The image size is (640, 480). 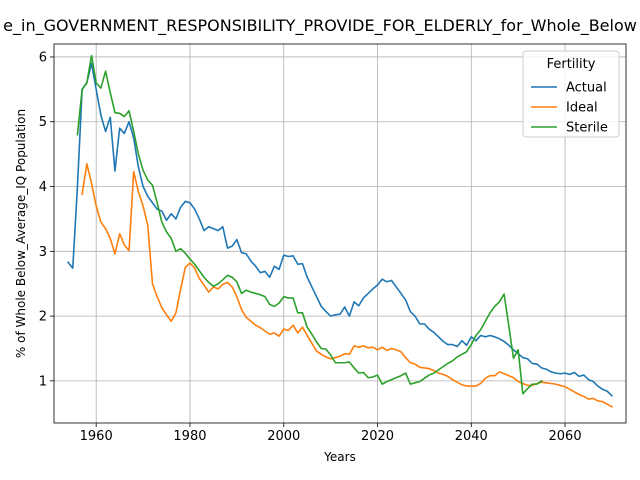 I want to click on y-tick-label: 4, so click(x=43, y=187).